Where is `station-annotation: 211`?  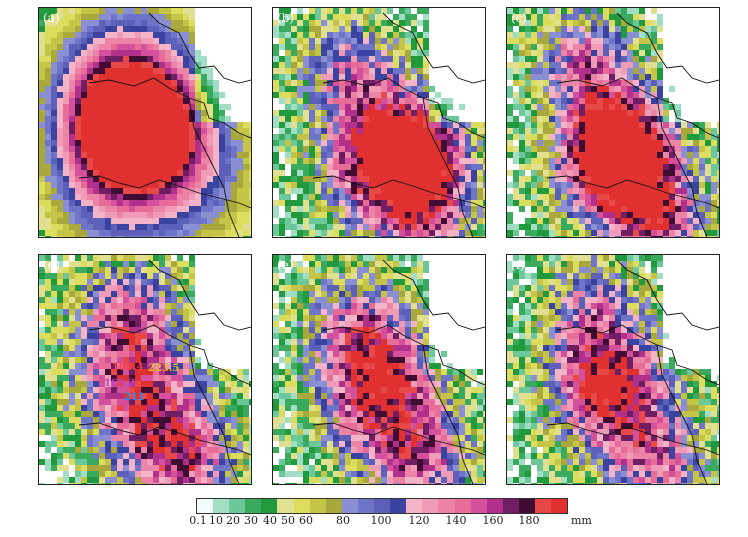
station-annotation: 211 is located at coordinates (134, 397).